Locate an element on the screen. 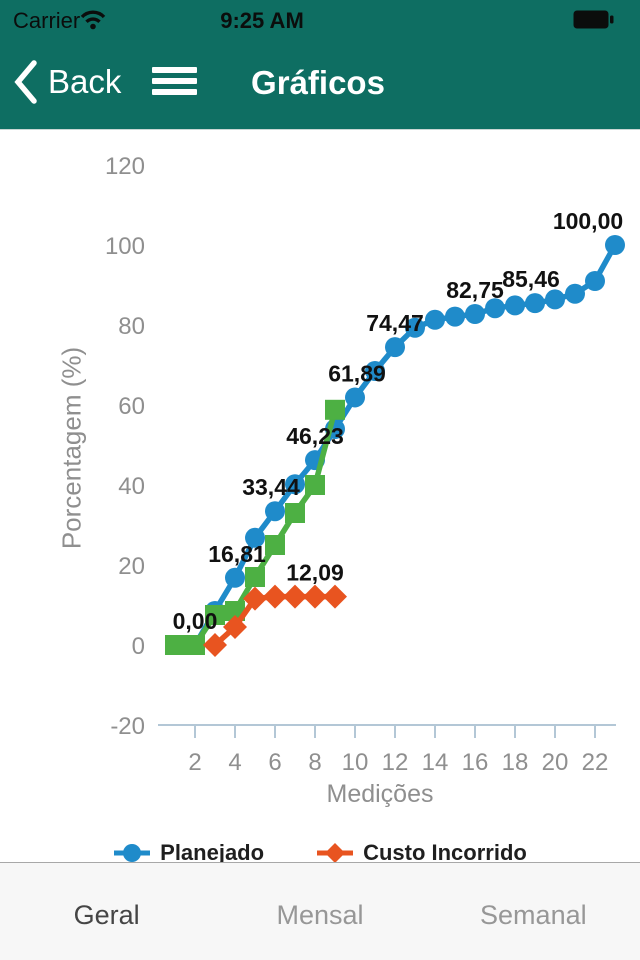 The height and width of the screenshot is (960, 640). data-point-label: 16,81 is located at coordinates (237, 554).